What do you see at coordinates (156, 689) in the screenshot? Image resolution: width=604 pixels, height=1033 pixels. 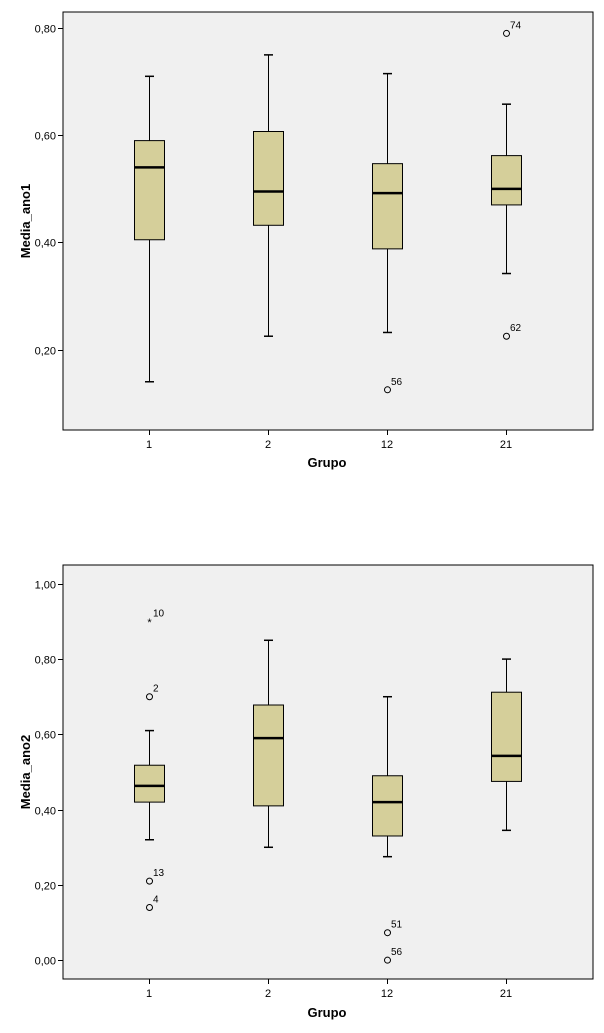 I see `outlier-label: 2` at bounding box center [156, 689].